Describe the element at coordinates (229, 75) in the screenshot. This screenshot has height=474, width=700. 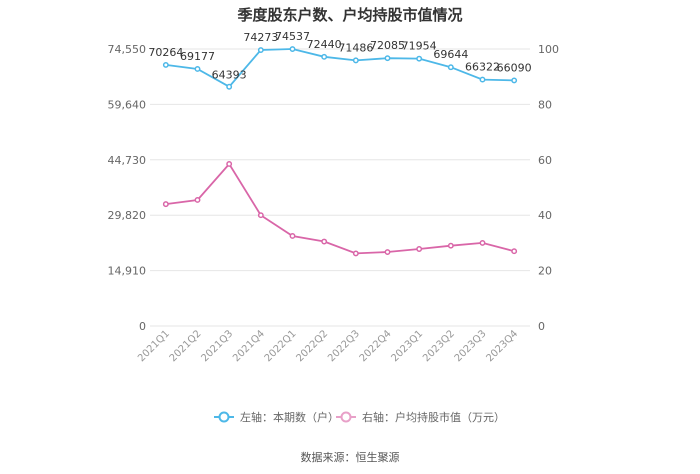
I see `data-label: 64393` at that location.